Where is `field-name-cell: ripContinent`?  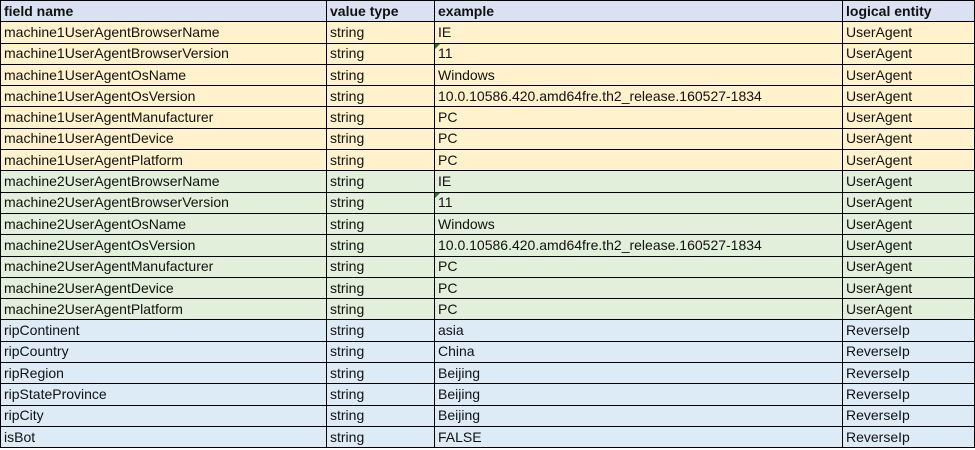 field-name-cell: ripContinent is located at coordinates (163, 330).